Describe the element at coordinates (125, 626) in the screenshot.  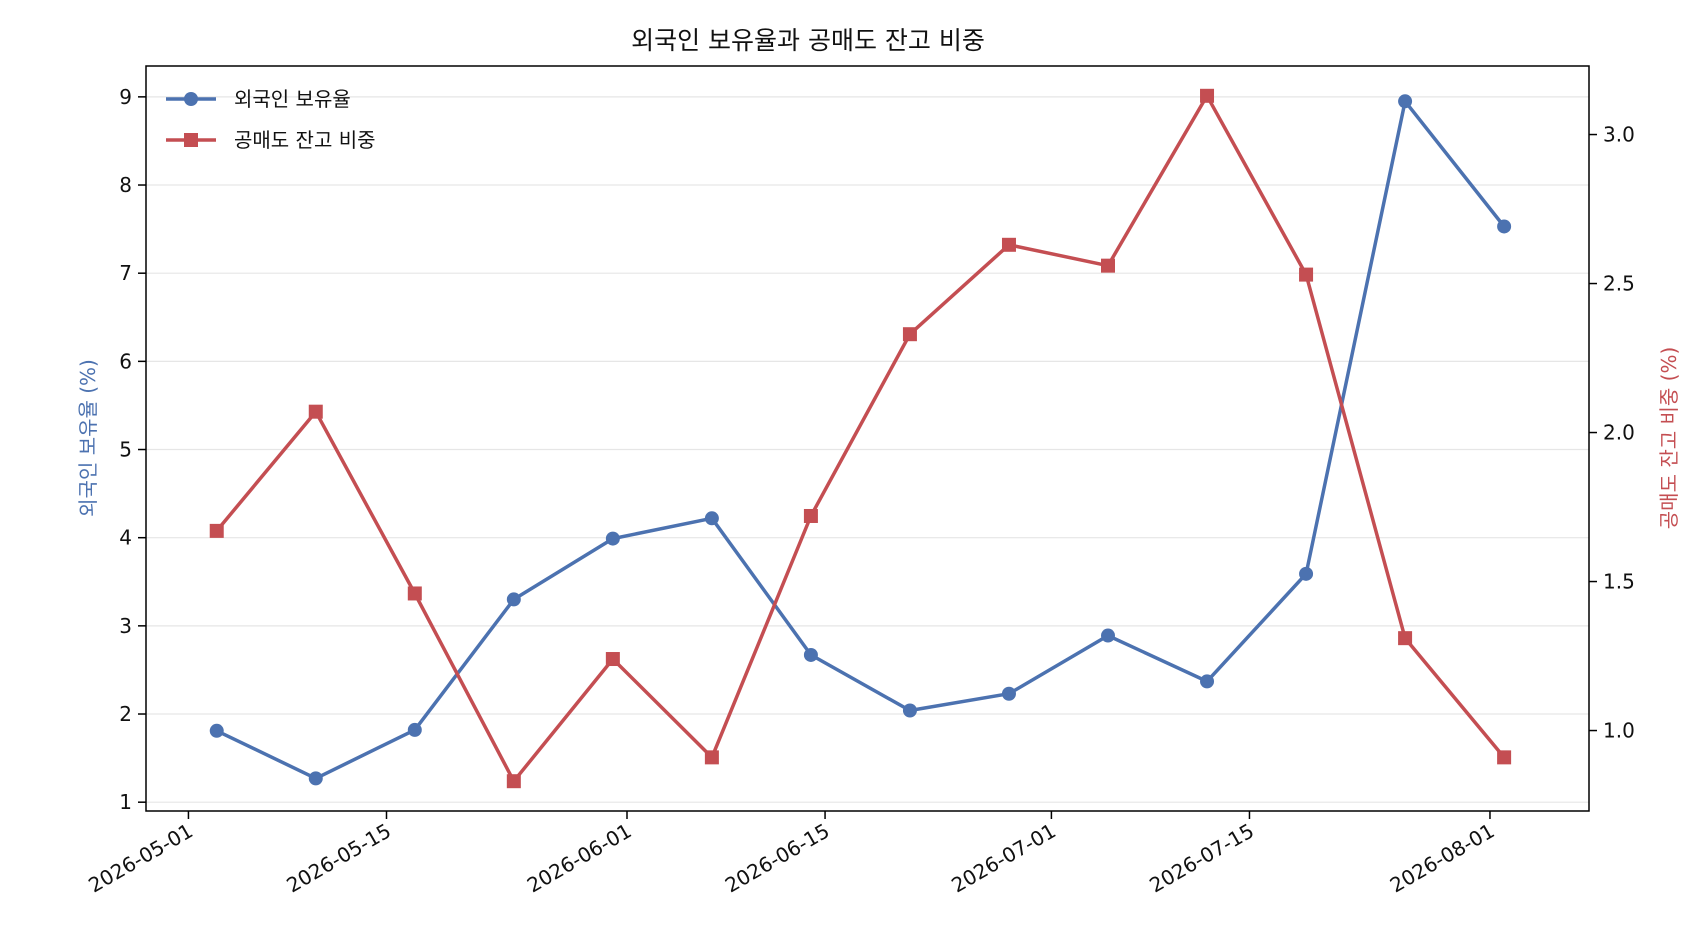
I see `y-tick-label: 3` at that location.